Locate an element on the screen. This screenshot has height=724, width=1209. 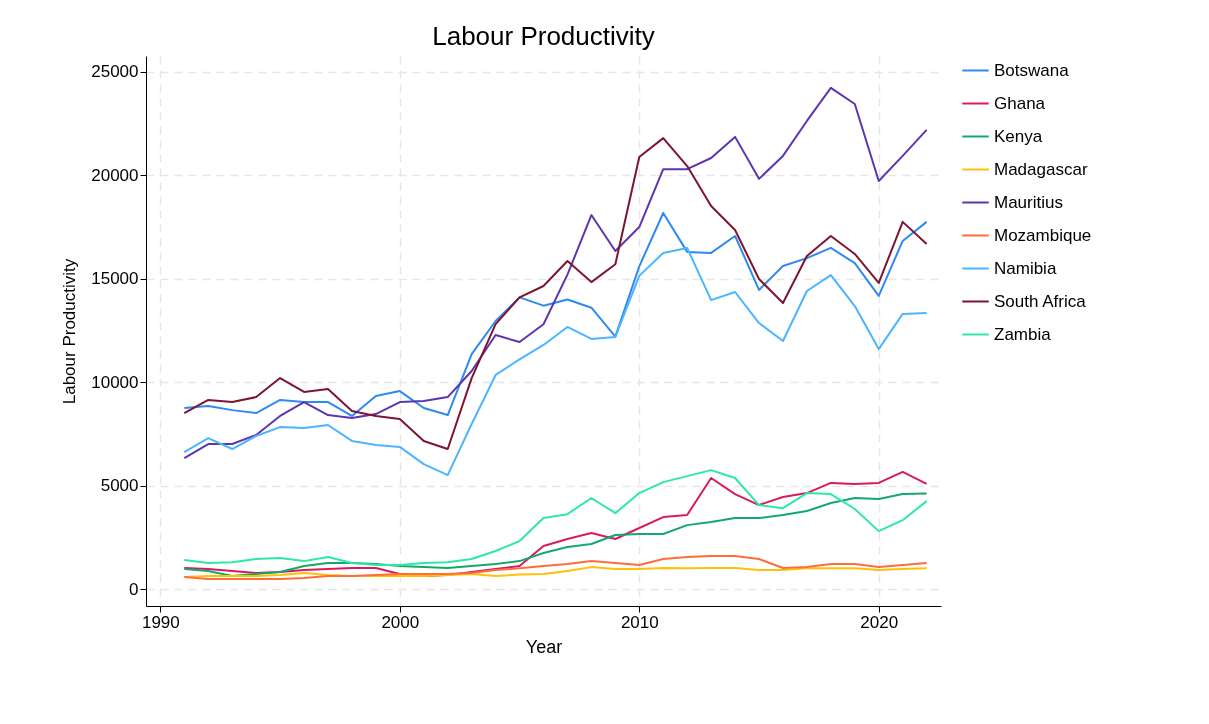
chart-title: Labour Productivity is located at coordinates (543, 36).